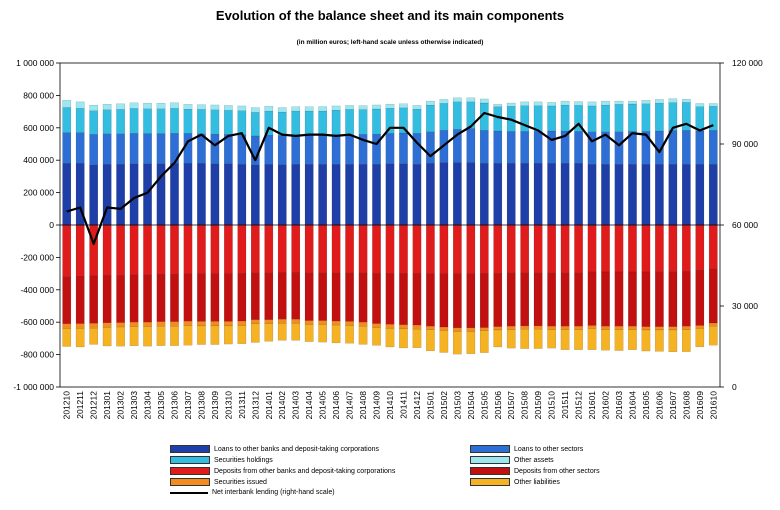  I want to click on y2-tick-label: 90 000, so click(745, 144).